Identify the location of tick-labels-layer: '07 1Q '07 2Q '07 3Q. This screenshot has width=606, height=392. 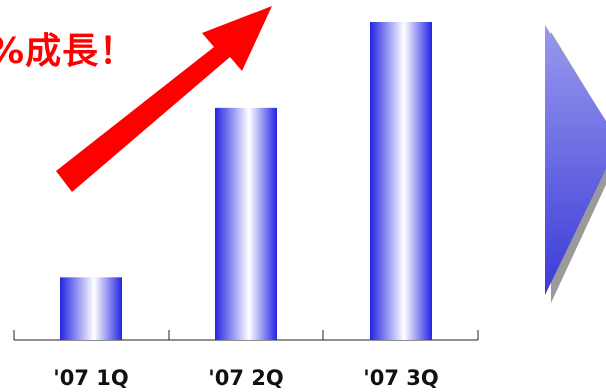
(245, 378).